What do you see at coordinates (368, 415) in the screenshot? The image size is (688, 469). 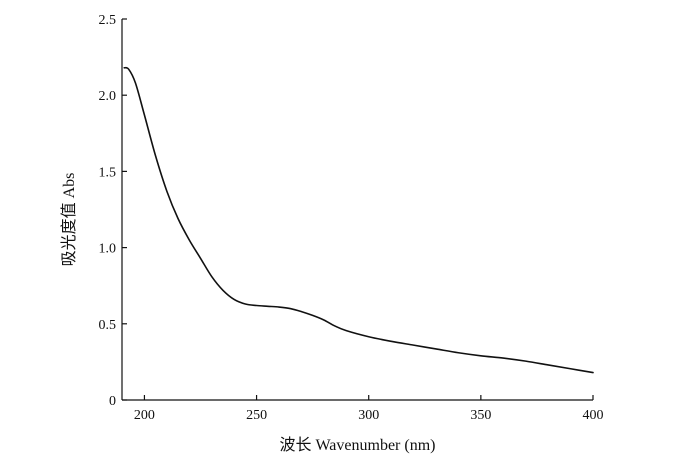 I see `x-tick-label: 300` at bounding box center [368, 415].